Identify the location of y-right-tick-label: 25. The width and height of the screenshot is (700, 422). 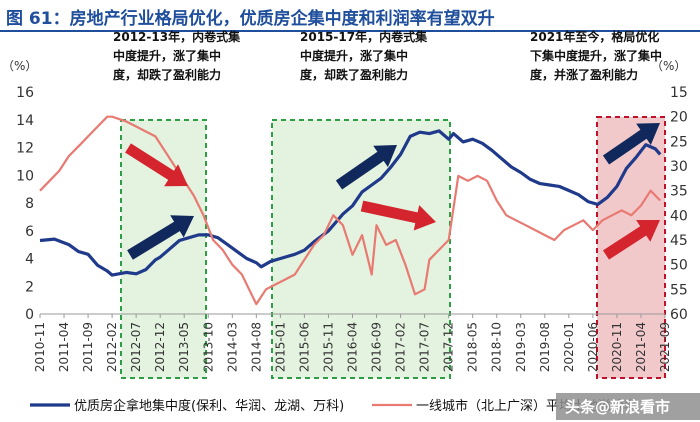
(679, 142).